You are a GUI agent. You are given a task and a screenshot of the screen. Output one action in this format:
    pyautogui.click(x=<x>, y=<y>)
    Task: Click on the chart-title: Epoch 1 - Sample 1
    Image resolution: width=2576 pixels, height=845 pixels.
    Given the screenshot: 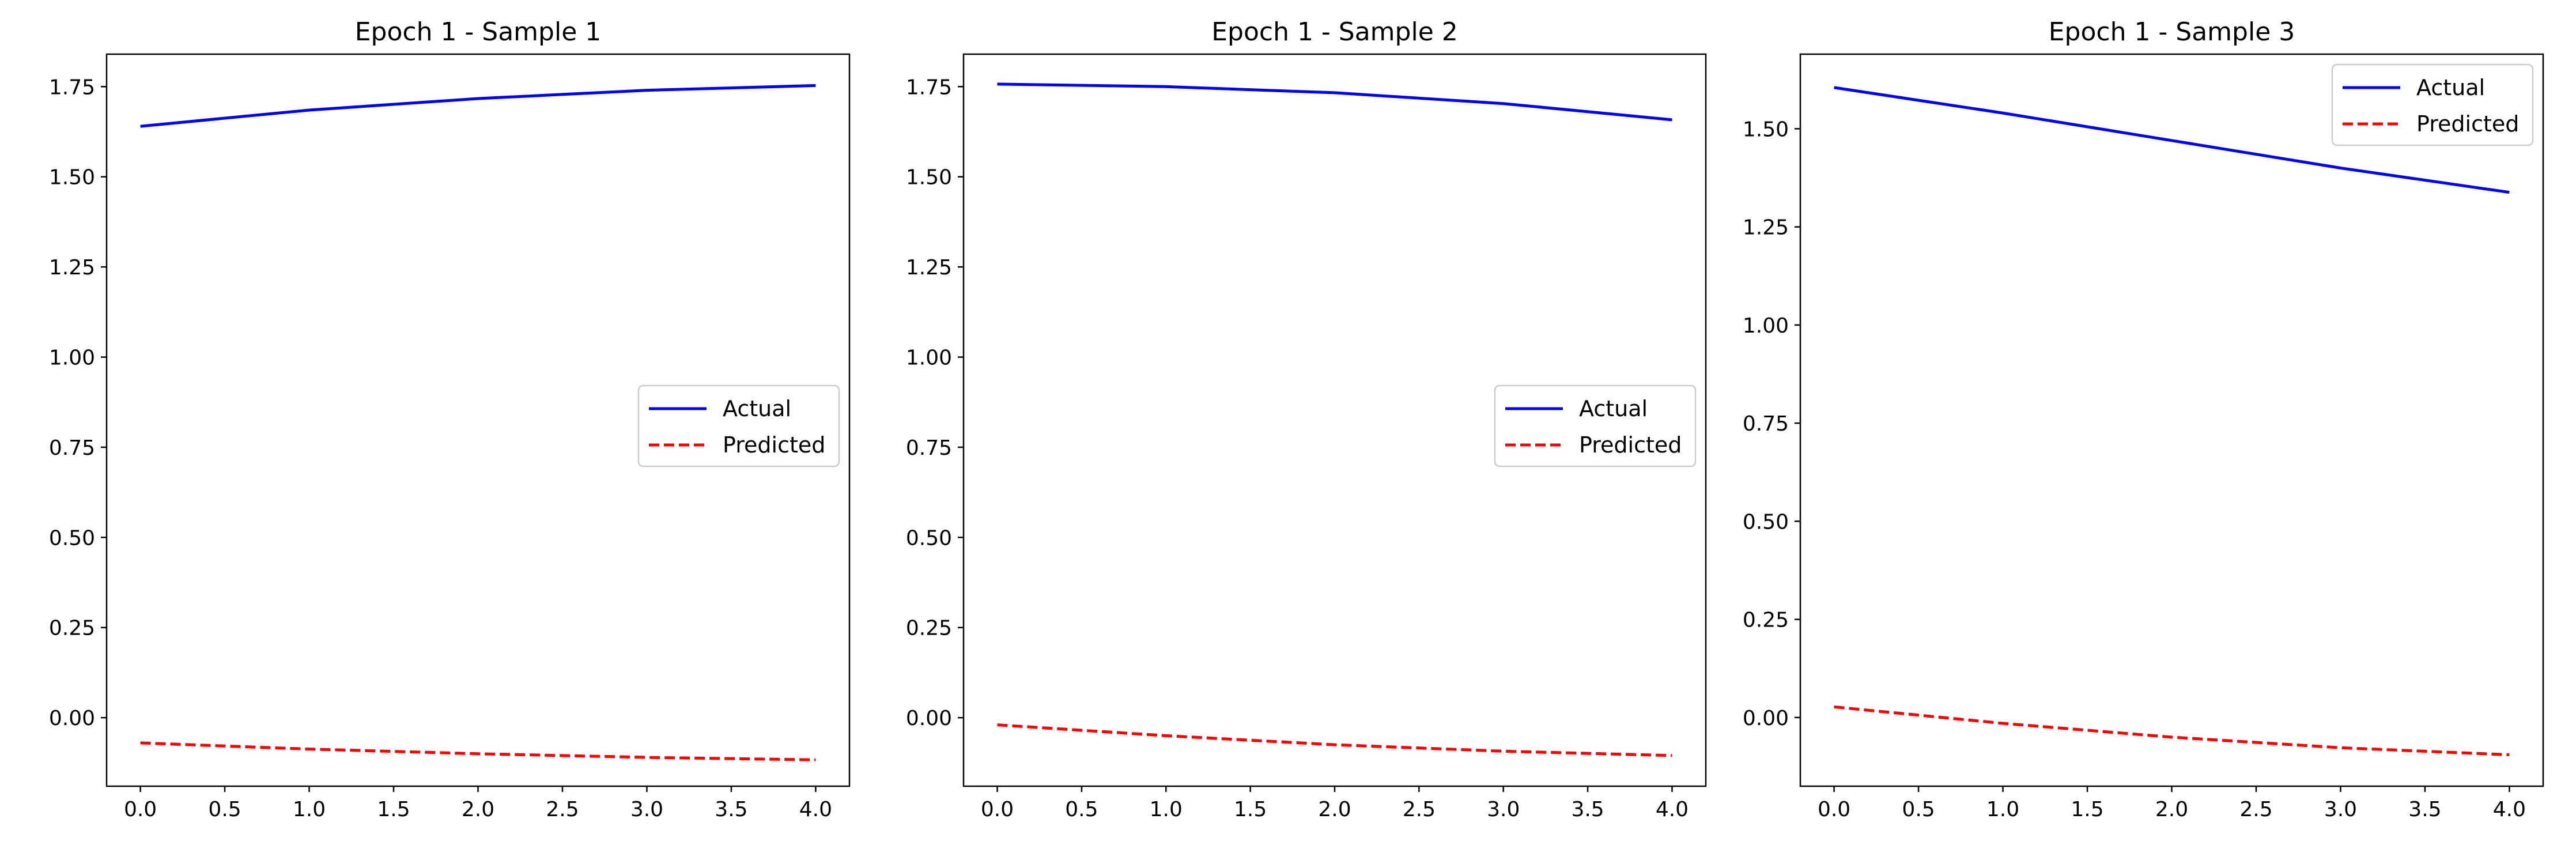 What is the action you would take?
    pyautogui.click(x=478, y=32)
    